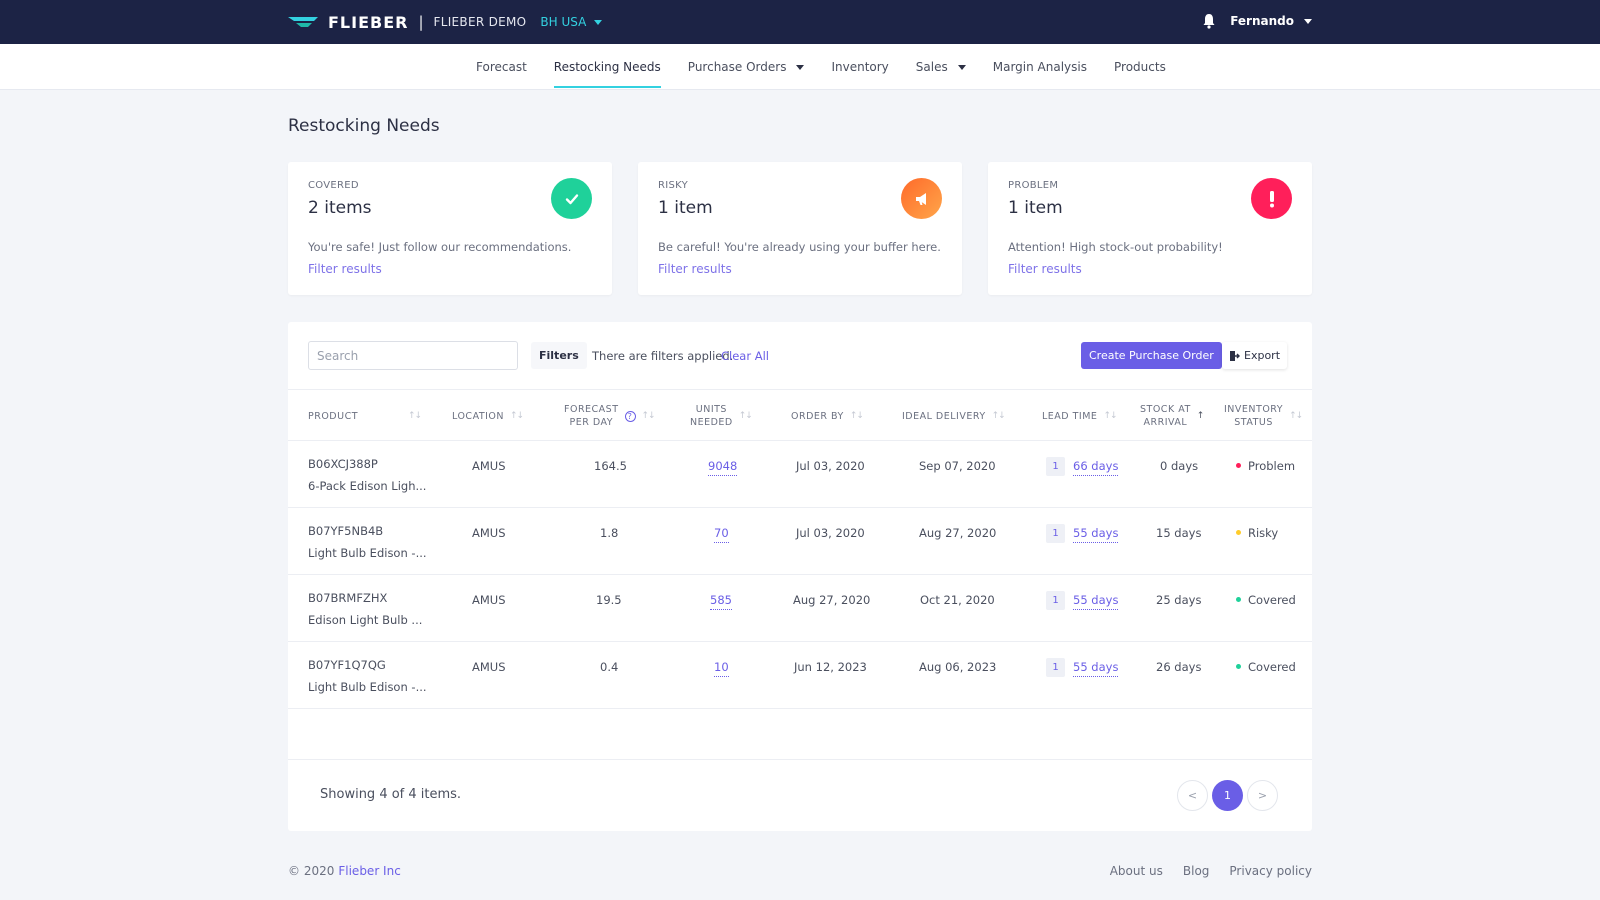 Image resolution: width=1600 pixels, height=900 pixels. What do you see at coordinates (492, 416) in the screenshot?
I see `col-location: LOCATION ↑↓` at bounding box center [492, 416].